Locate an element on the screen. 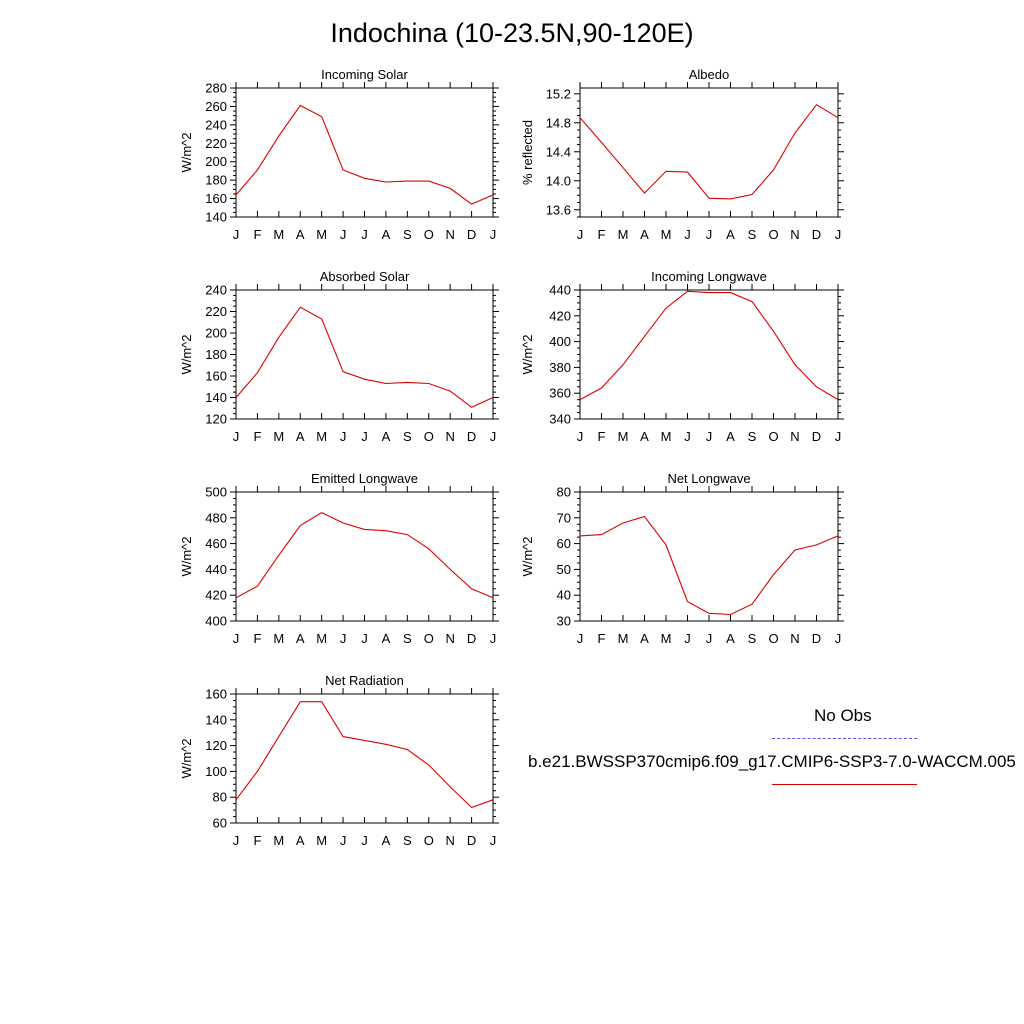 The height and width of the screenshot is (1024, 1024). panel-6-xtick-label: A is located at coordinates (644, 638).